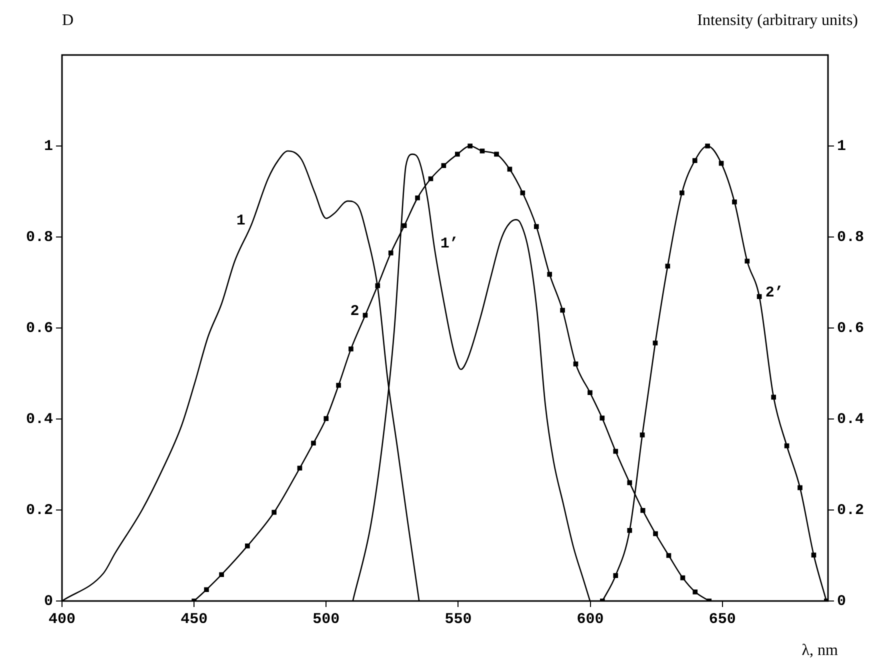 This screenshot has width=876, height=667. Describe the element at coordinates (777, 20) in the screenshot. I see `y2-axis-title: Intensity (arbitrary units)` at that location.